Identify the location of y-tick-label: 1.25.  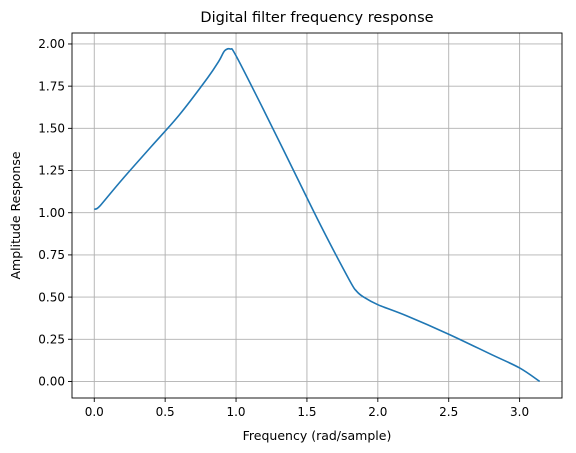
(51, 171).